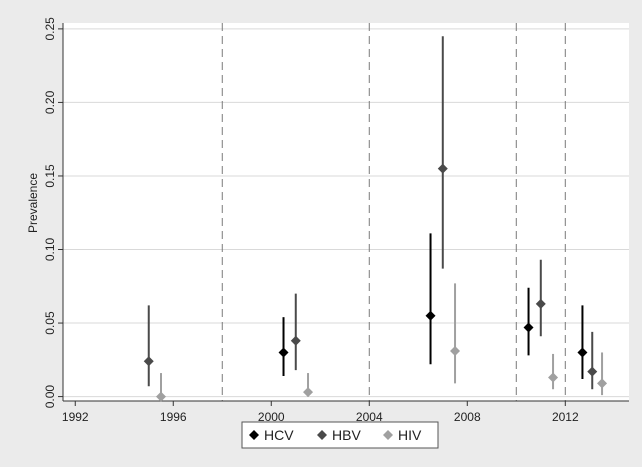 This screenshot has height=467, width=642. I want to click on legend-hcv-label: HCV, so click(279, 435).